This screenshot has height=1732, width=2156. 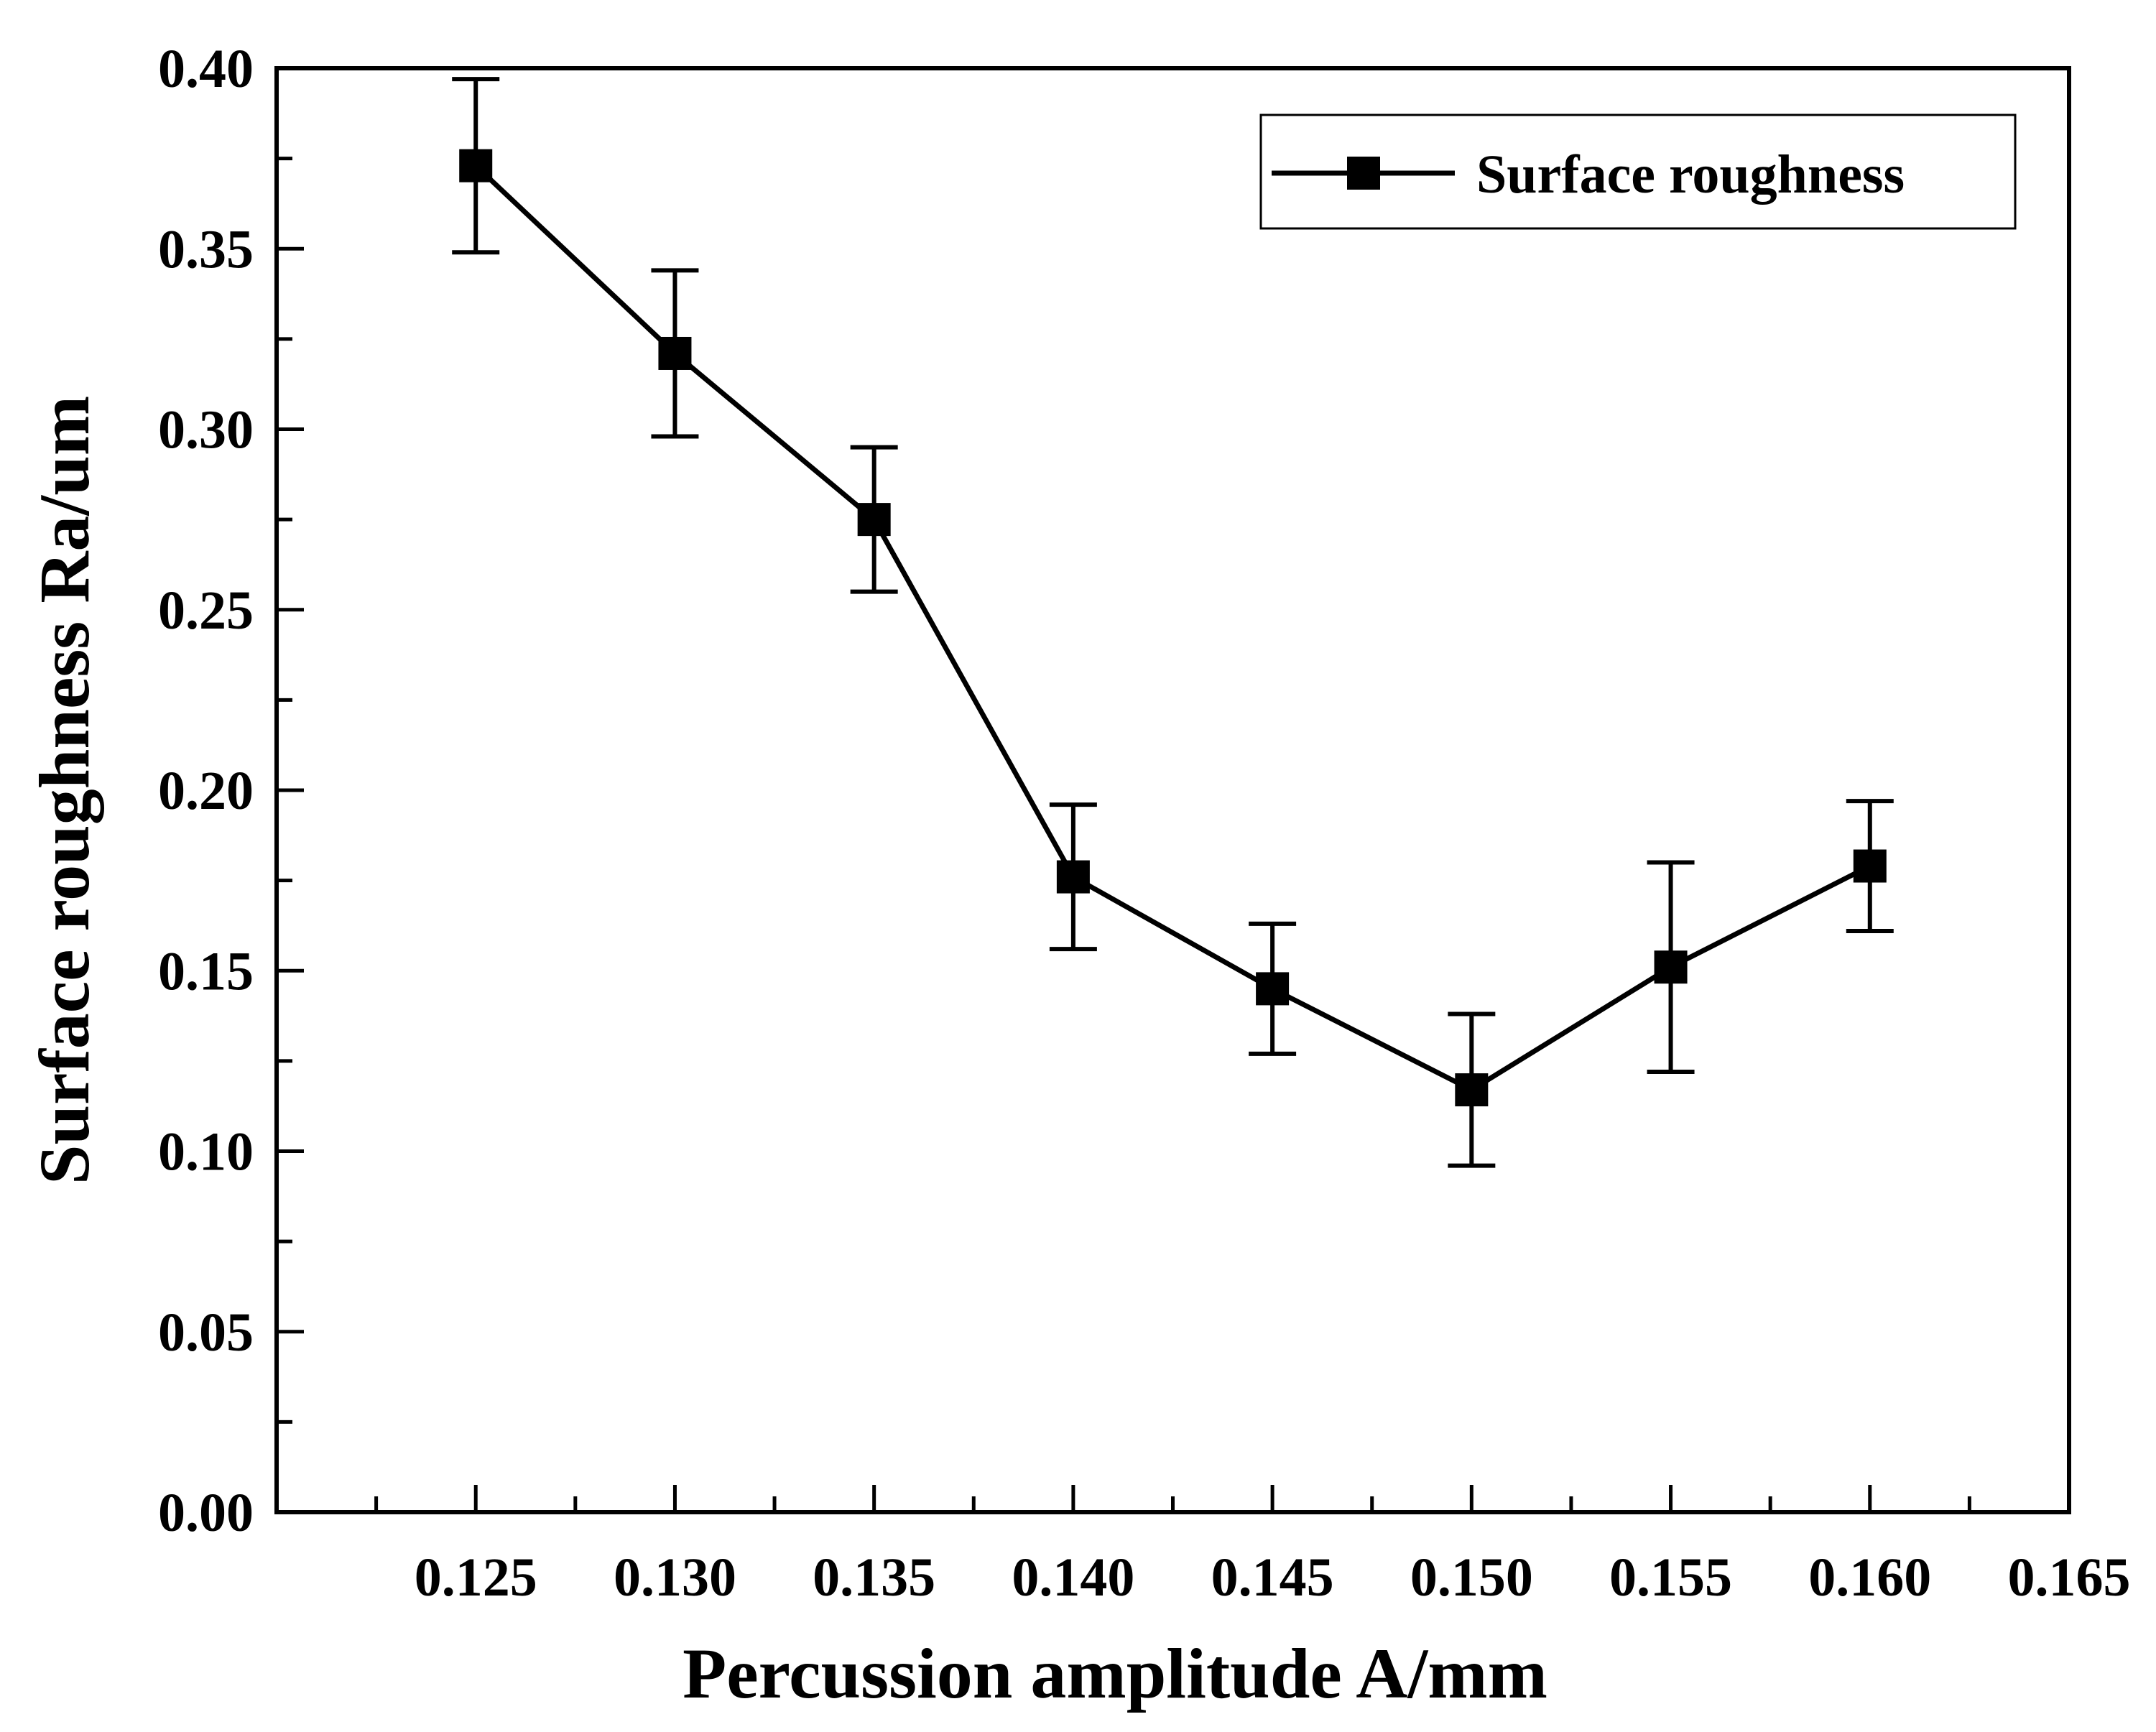 I want to click on y-axis: 0.00 0.05 0.10 0.15 0.20 0.25 0.30 0.35 0.40, so click(x=231, y=791).